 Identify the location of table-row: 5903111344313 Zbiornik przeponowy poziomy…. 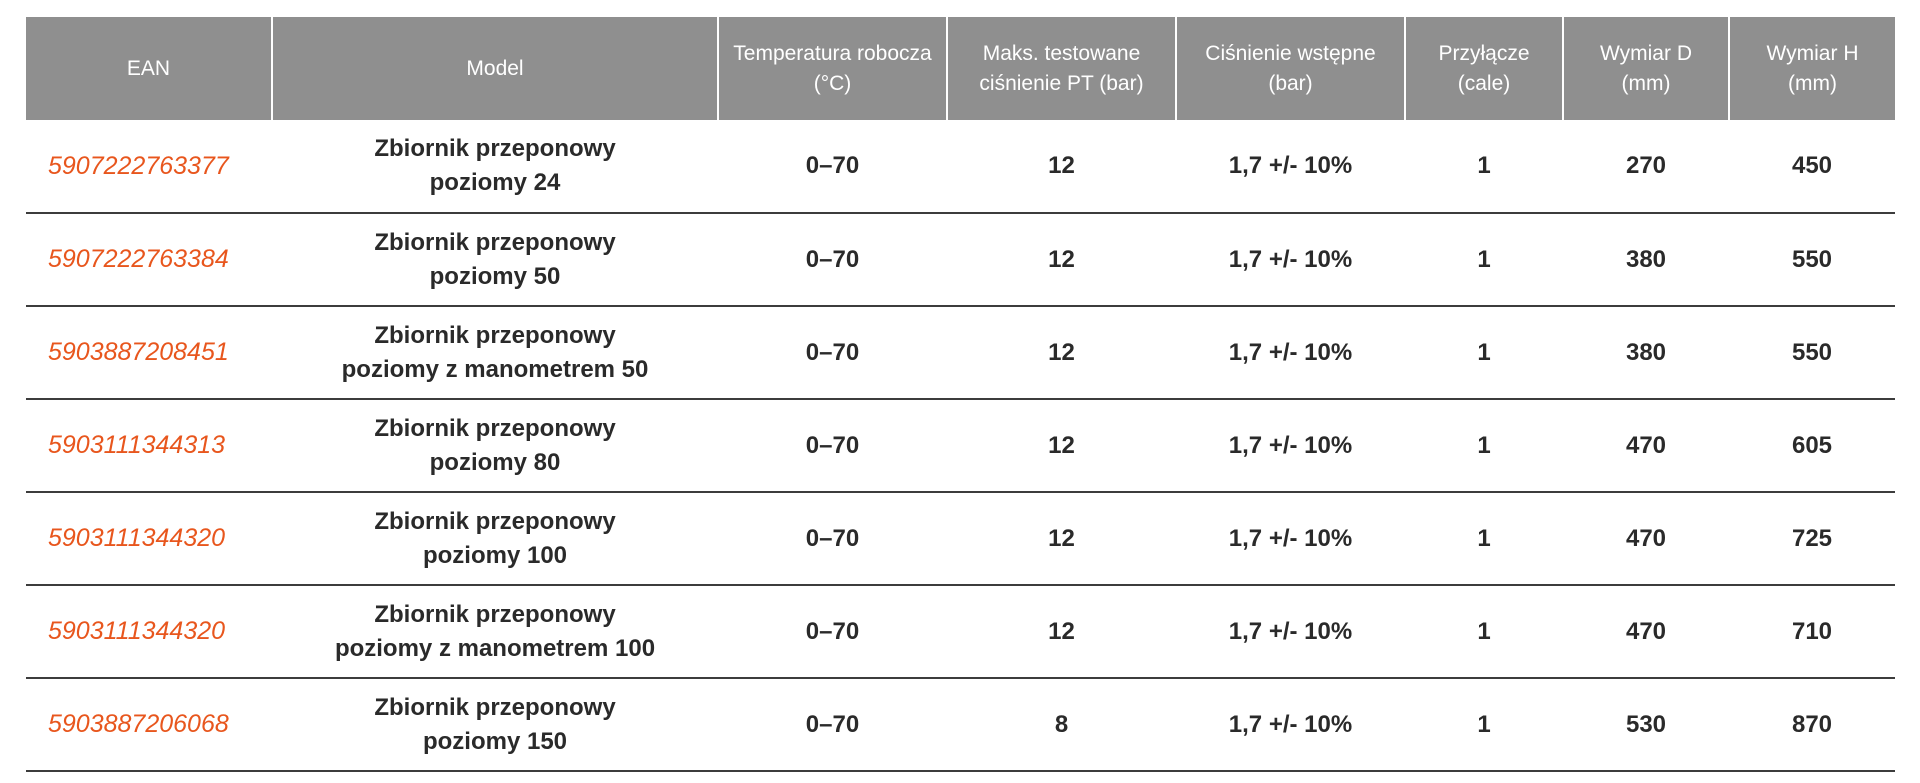
(960, 446).